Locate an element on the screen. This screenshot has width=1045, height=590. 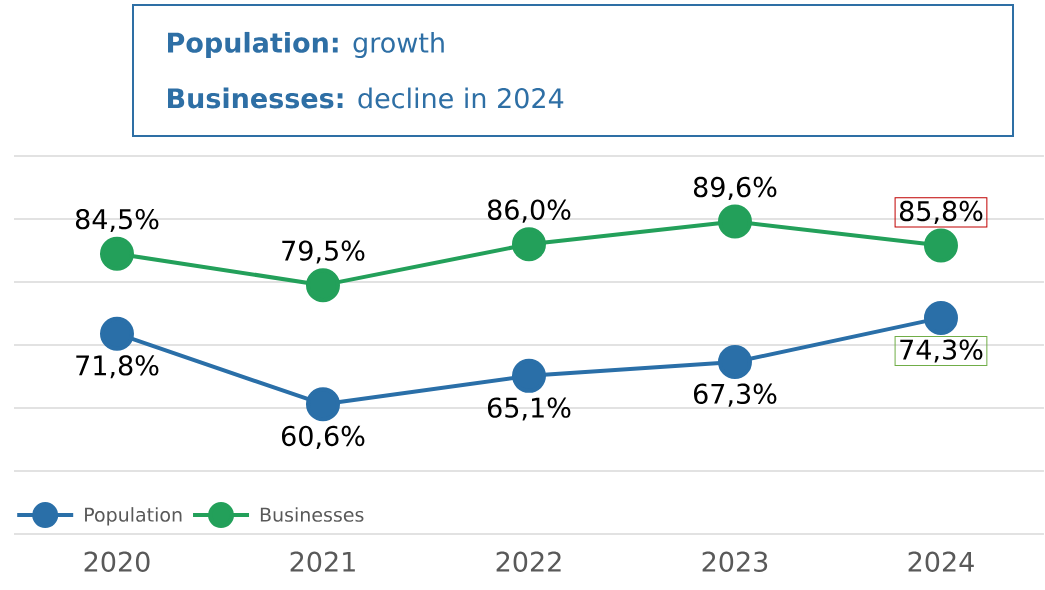
data-label: 89,6% is located at coordinates (735, 188).